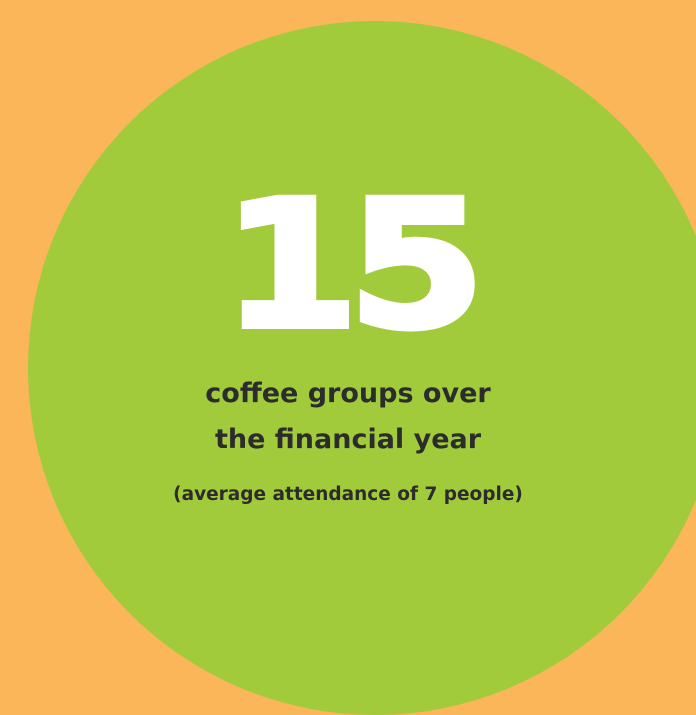 The height and width of the screenshot is (715, 696). Describe the element at coordinates (348, 393) in the screenshot. I see `stat-description-line-1: coffee groups over` at that location.